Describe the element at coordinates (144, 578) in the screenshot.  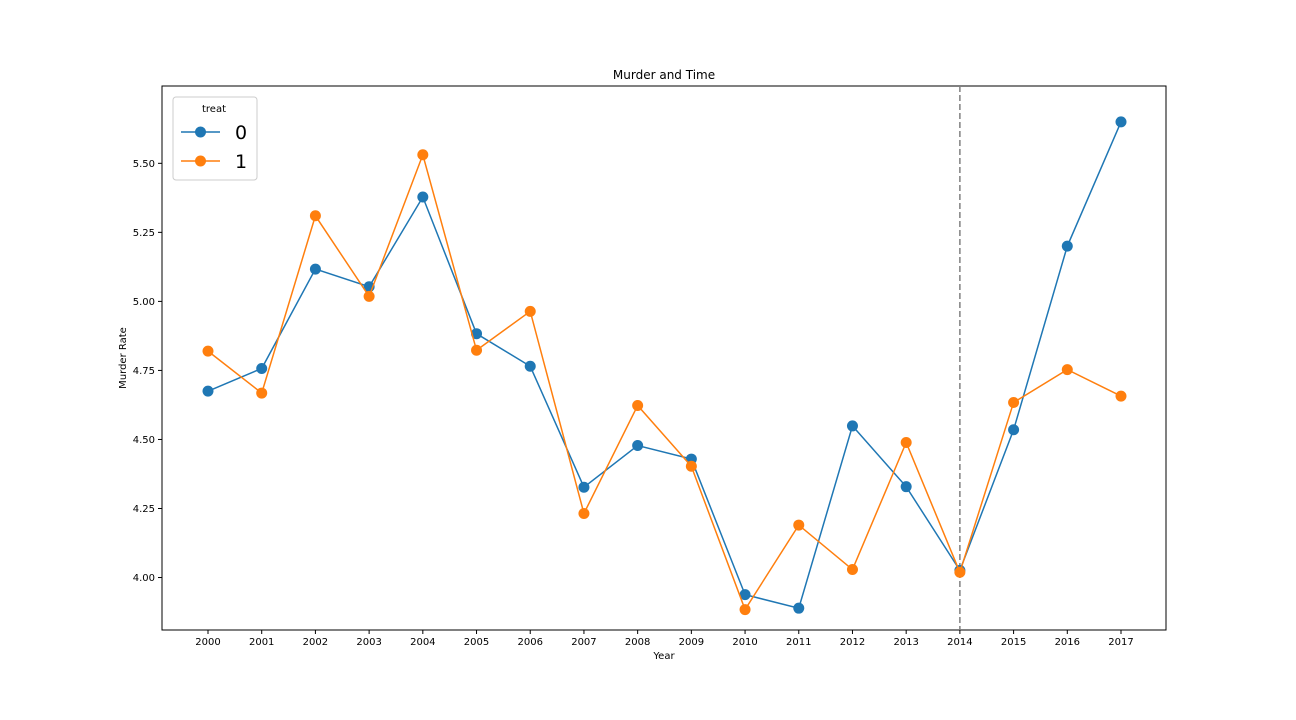
I see `y-tick-label: 4.00` at that location.